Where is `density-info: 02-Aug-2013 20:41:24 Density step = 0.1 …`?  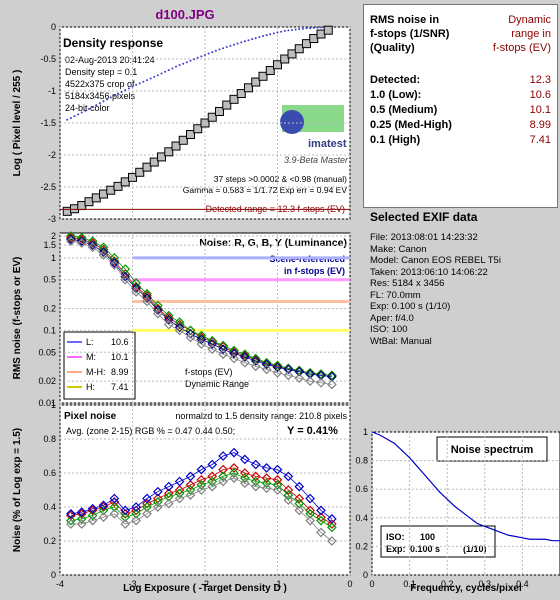 density-info: 02-Aug-2013 20:41:24 Density step = 0.1 … is located at coordinates (110, 84).